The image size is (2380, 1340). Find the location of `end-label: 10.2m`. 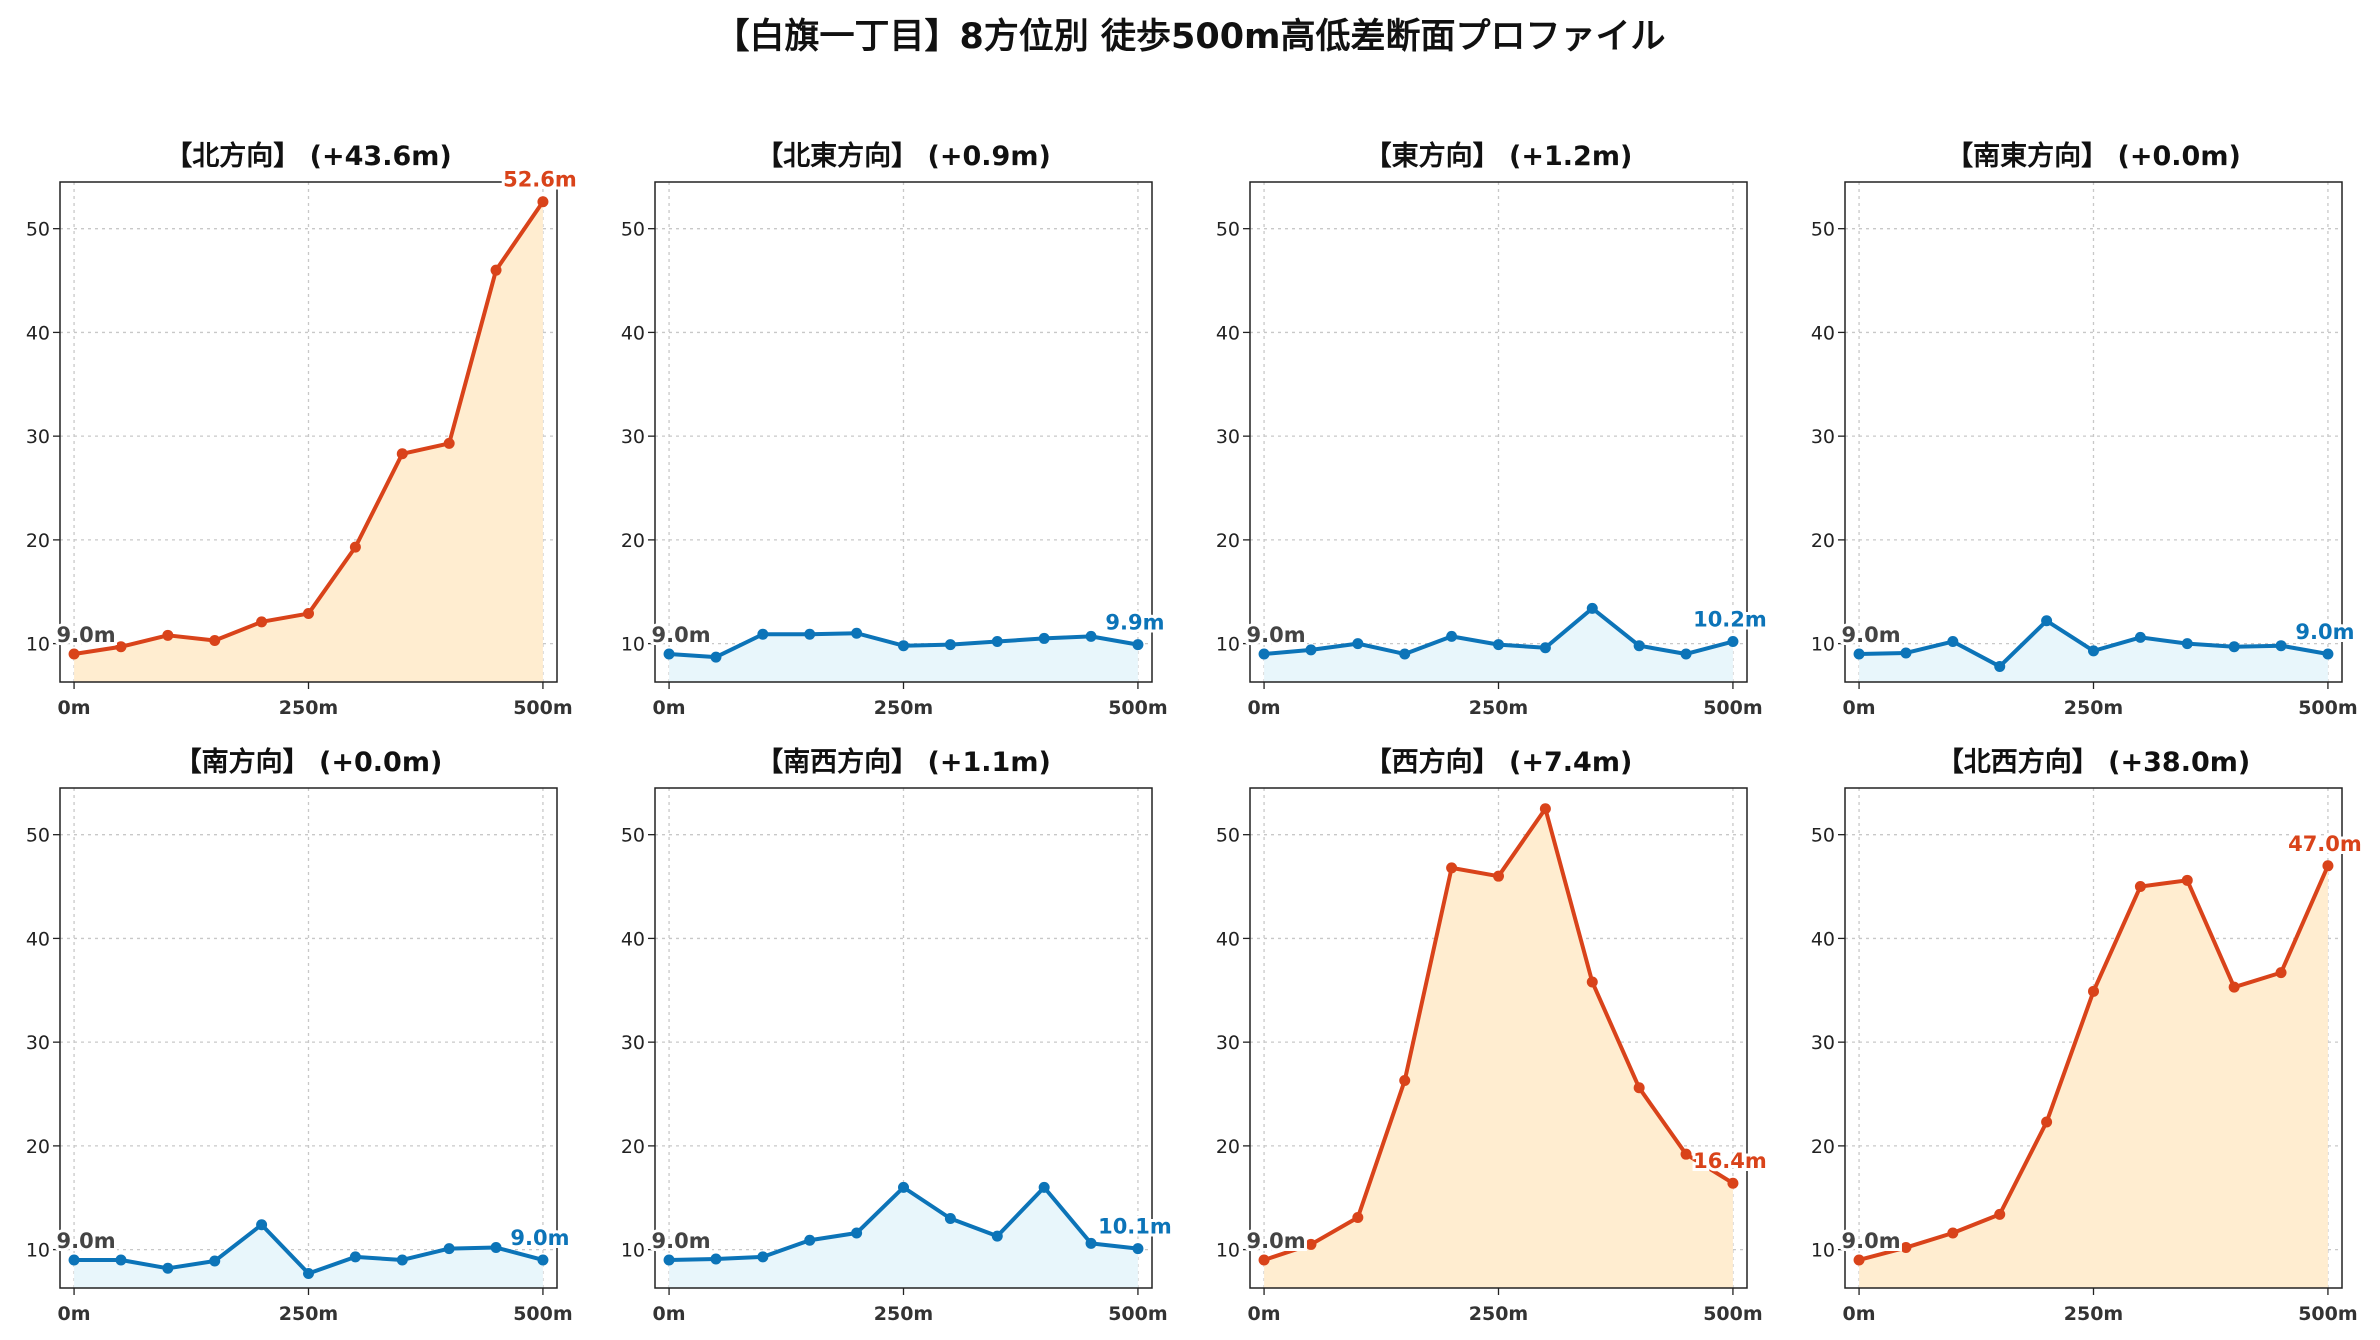

end-label: 10.2m is located at coordinates (1730, 620).